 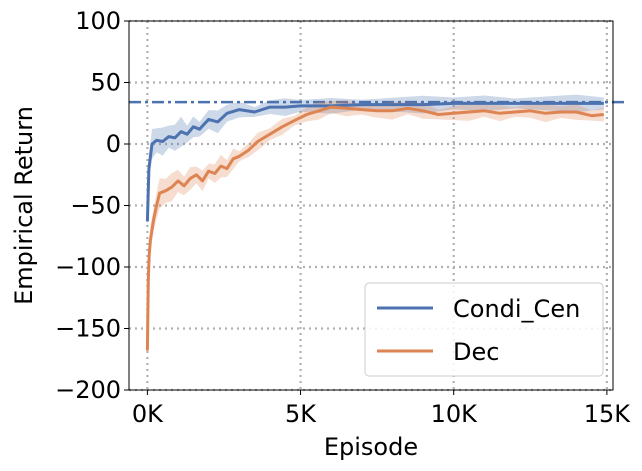 I want to click on legend-box, so click(x=484, y=329).